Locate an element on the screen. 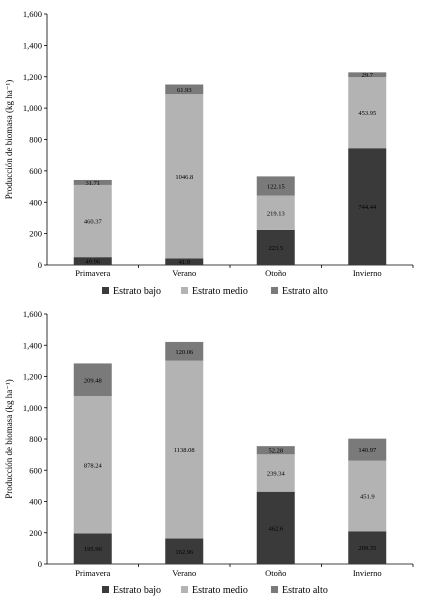 The image size is (421, 600). data-label: 451.9 is located at coordinates (367, 496).